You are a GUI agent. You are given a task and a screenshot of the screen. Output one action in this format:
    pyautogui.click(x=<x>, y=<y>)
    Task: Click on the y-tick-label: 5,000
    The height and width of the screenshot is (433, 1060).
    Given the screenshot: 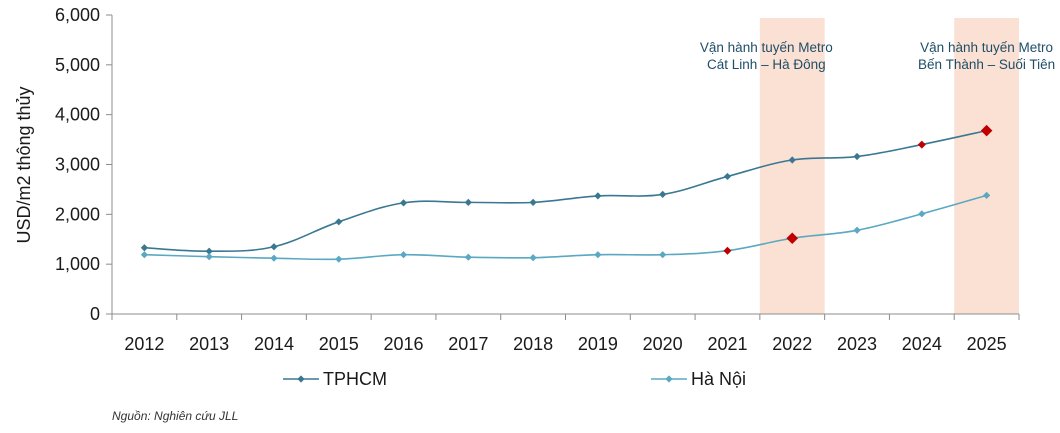 What is the action you would take?
    pyautogui.click(x=77, y=65)
    